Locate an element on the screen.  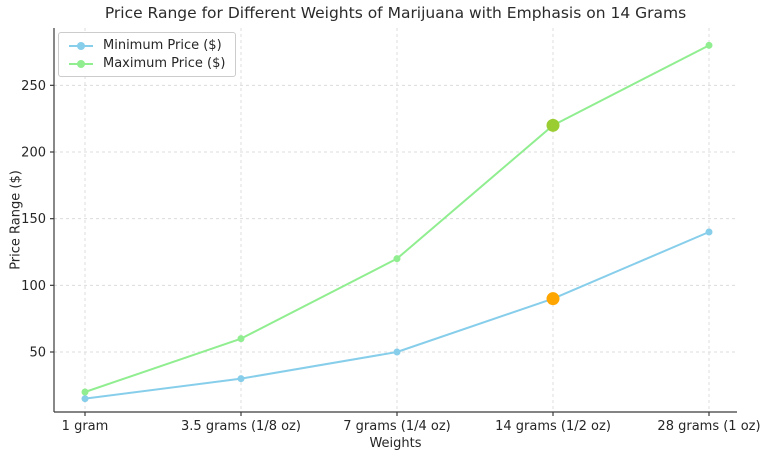
legend-item-maximum-price: Maximum Price ($) is located at coordinates (146, 63).